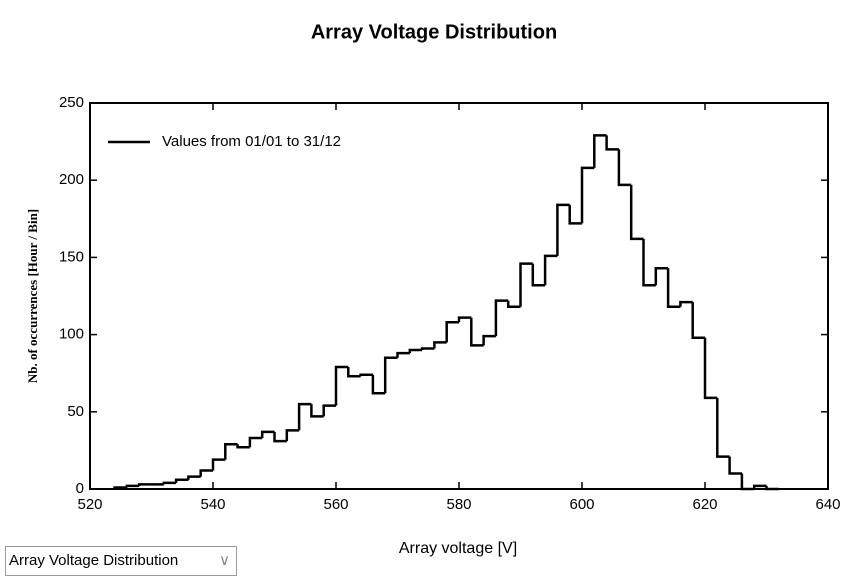  Describe the element at coordinates (458, 504) in the screenshot. I see `x-tick-label: 580` at that location.